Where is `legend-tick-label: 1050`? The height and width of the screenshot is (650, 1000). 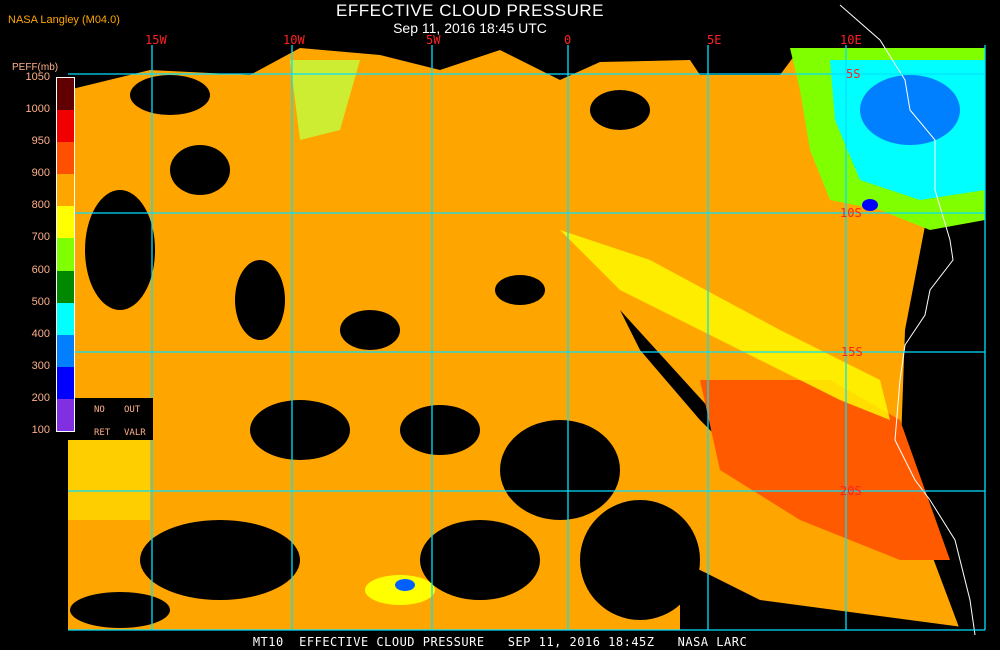
legend-tick-label: 1050 is located at coordinates (37, 77).